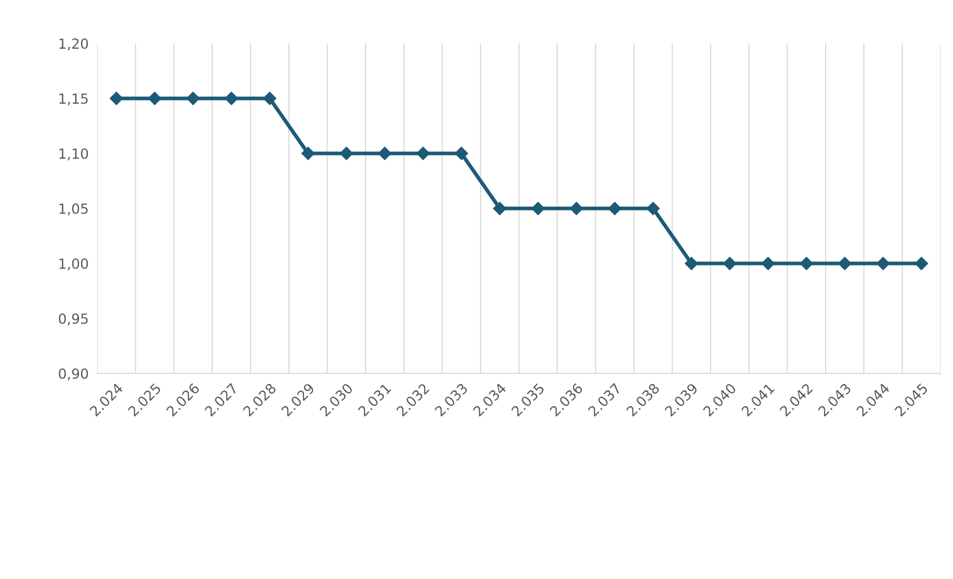 The image size is (953, 579). What do you see at coordinates (73, 44) in the screenshot?
I see `y-tick-label: 1,20` at bounding box center [73, 44].